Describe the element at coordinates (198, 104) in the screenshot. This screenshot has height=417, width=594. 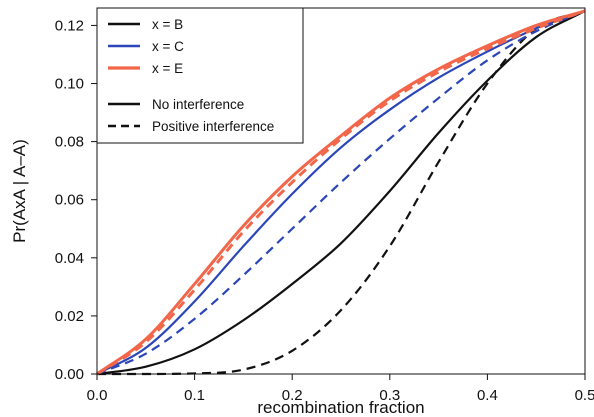
I see `legend-label: No interference` at that location.